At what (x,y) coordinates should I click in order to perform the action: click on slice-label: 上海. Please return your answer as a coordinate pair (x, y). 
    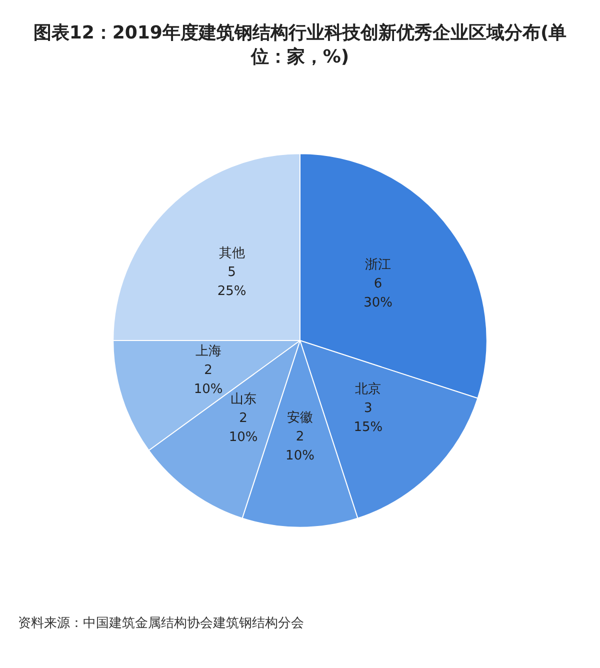
    Looking at the image, I should click on (208, 351).